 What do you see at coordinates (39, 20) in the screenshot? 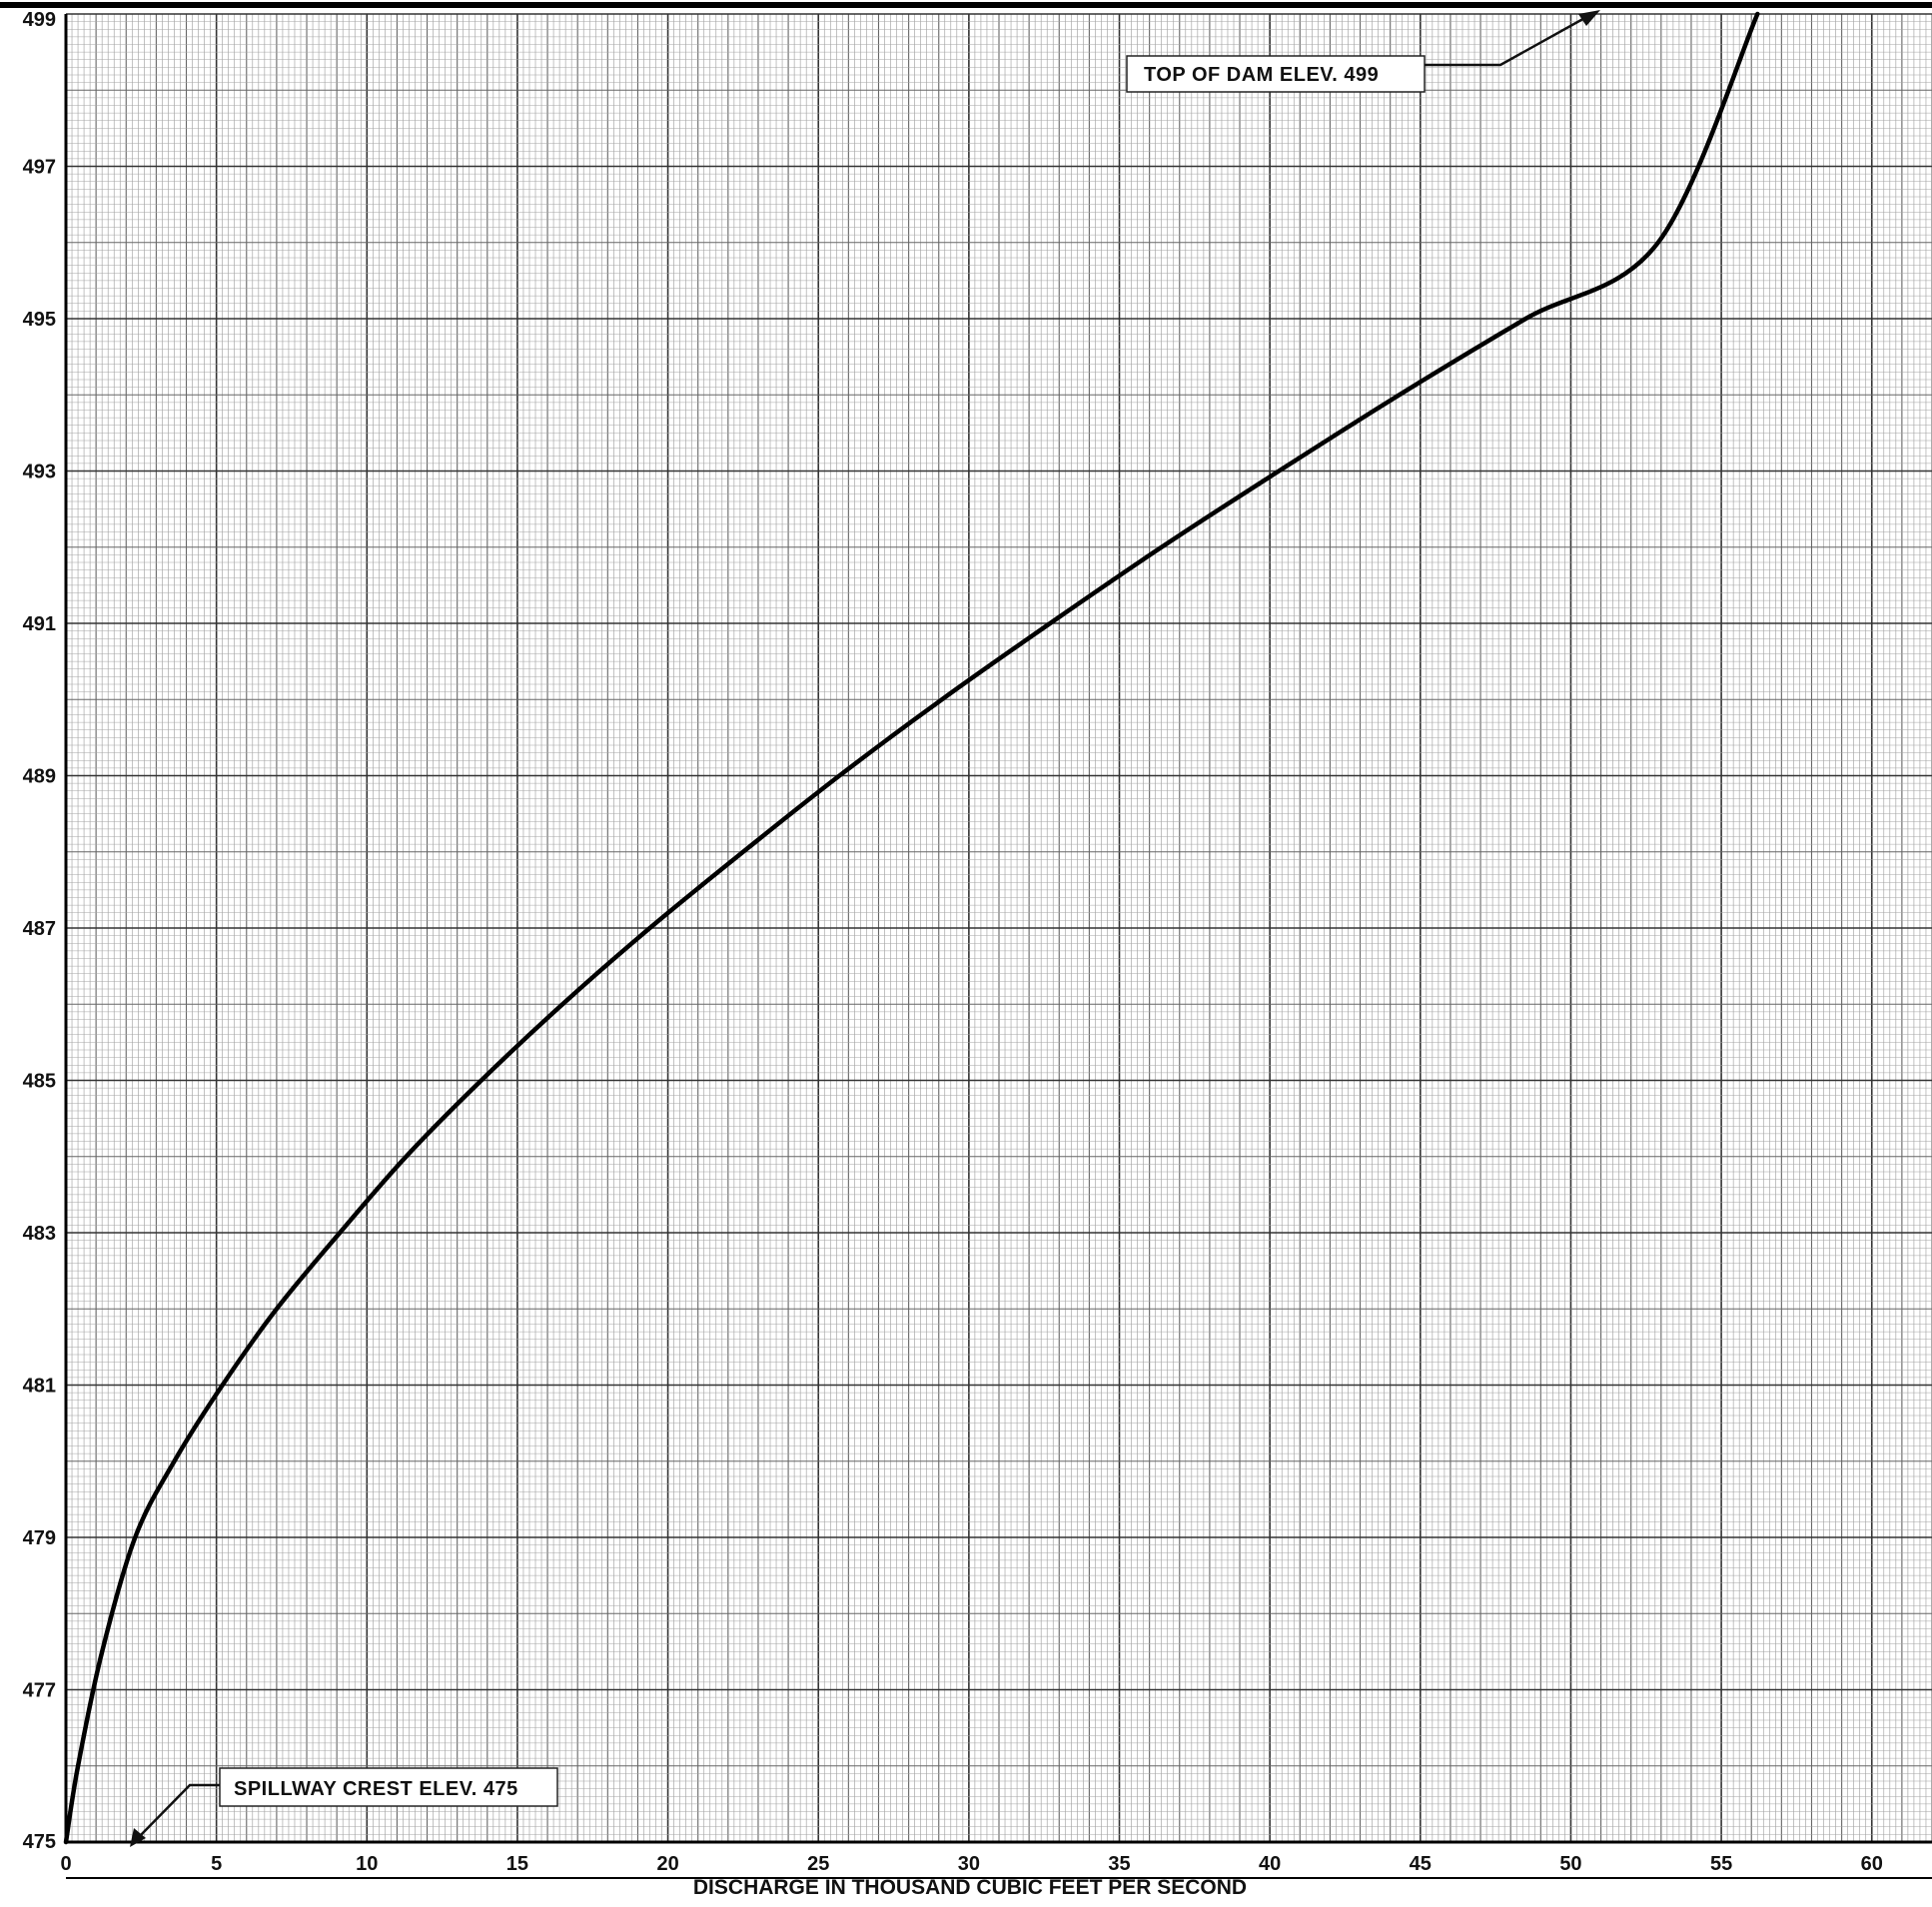
I see `y-tick-label: 499` at bounding box center [39, 20].